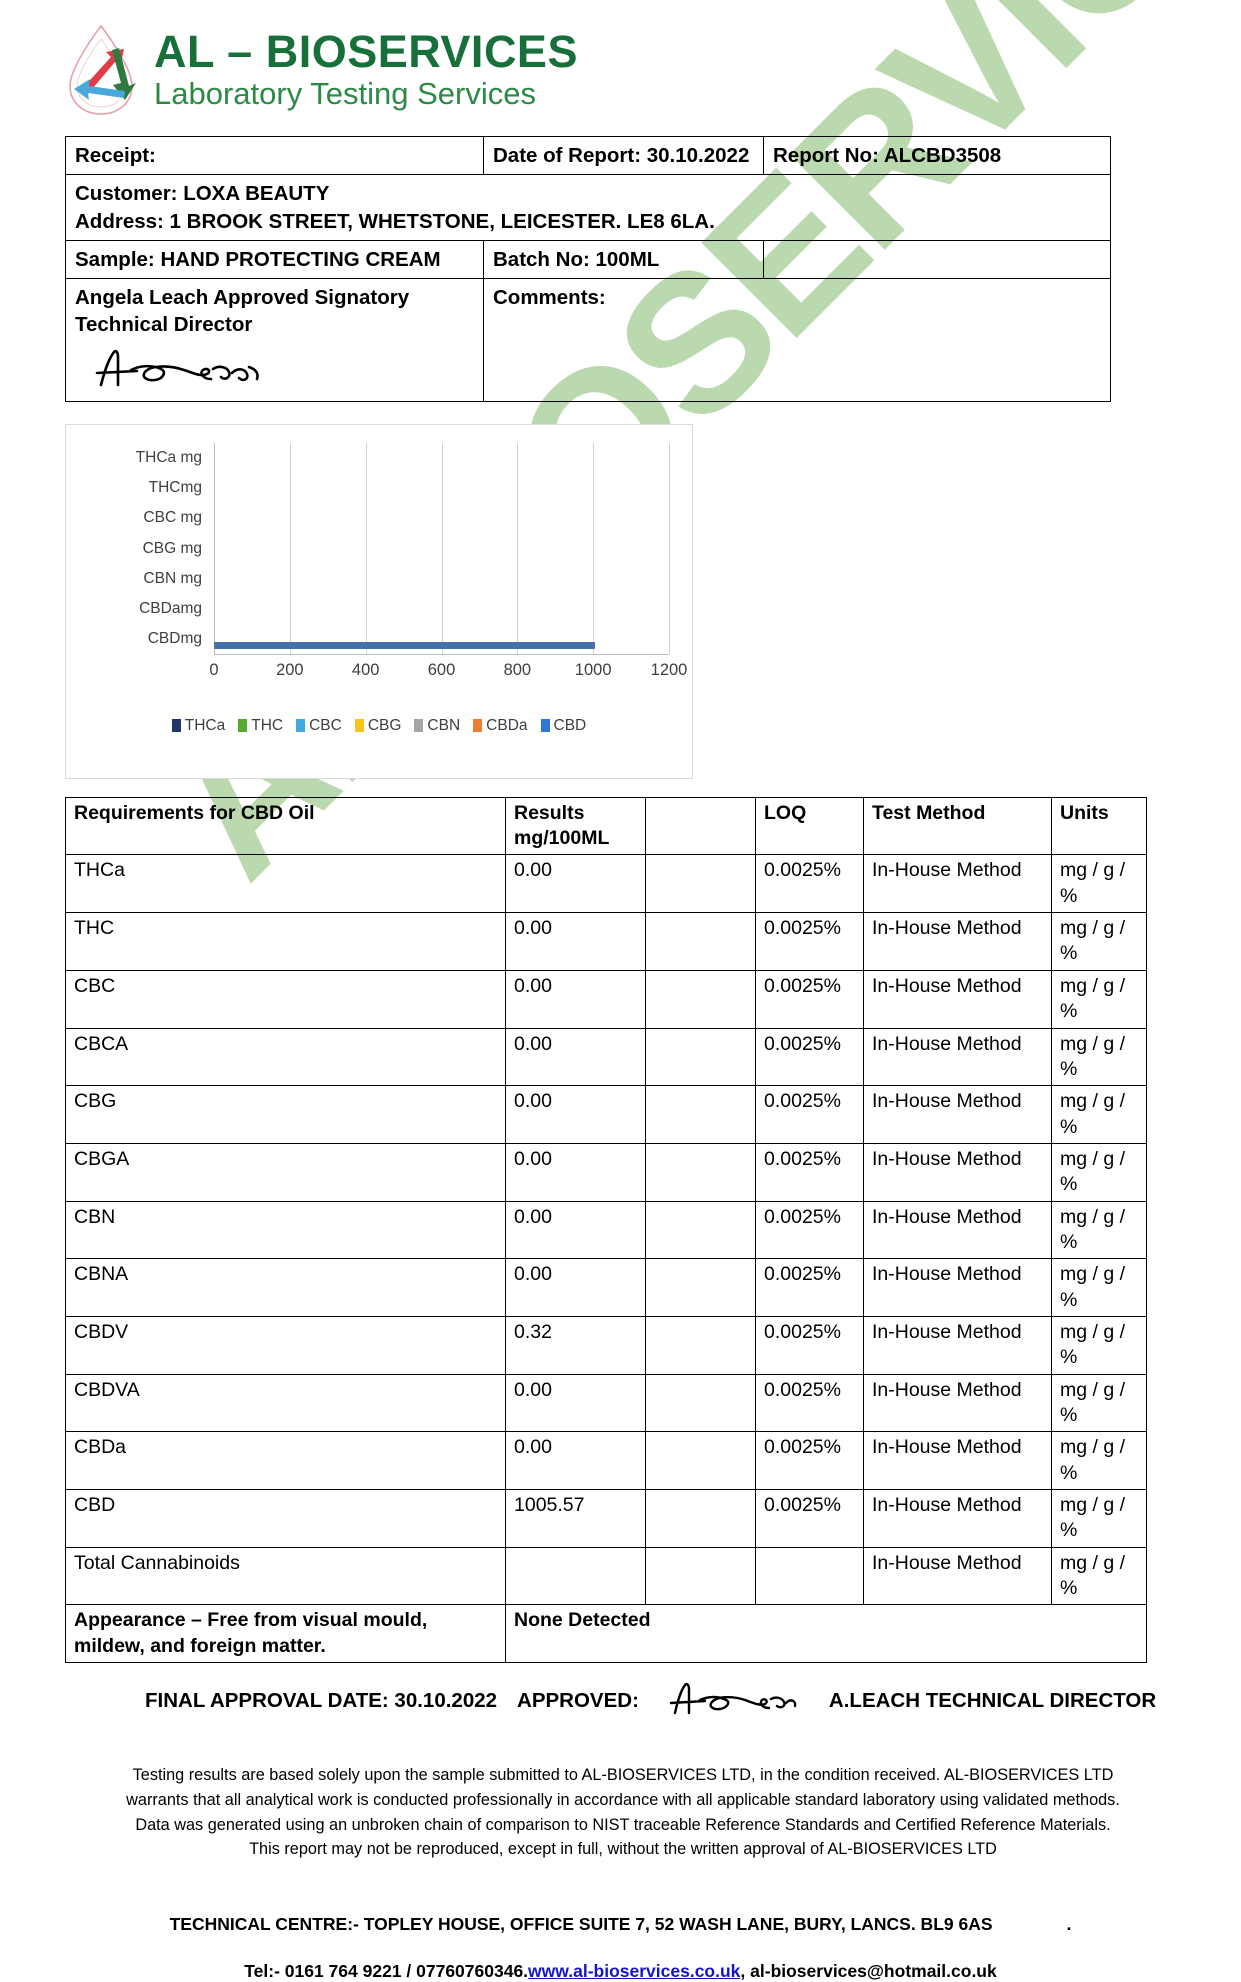 The width and height of the screenshot is (1241, 1982). What do you see at coordinates (274, 155) in the screenshot?
I see `receipt-cell: Receipt:` at bounding box center [274, 155].